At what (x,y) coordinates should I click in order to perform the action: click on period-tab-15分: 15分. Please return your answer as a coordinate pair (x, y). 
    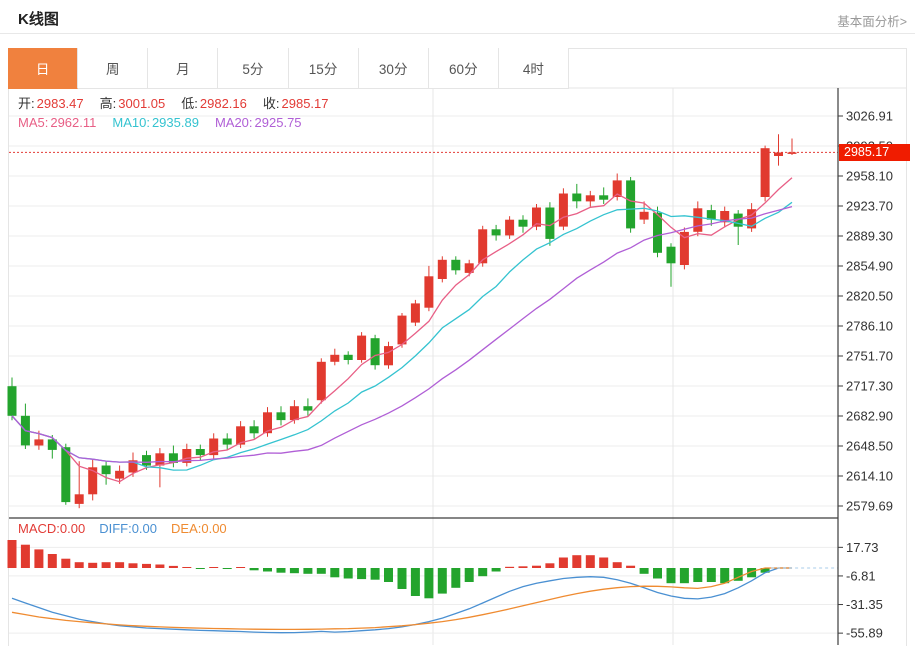
    Looking at the image, I should click on (323, 68).